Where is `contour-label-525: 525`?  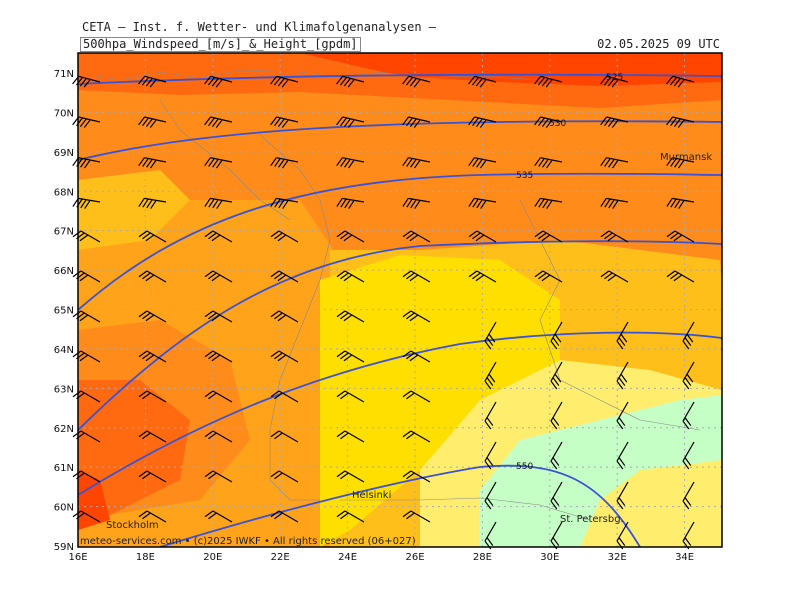 contour-label-525: 525 is located at coordinates (614, 78).